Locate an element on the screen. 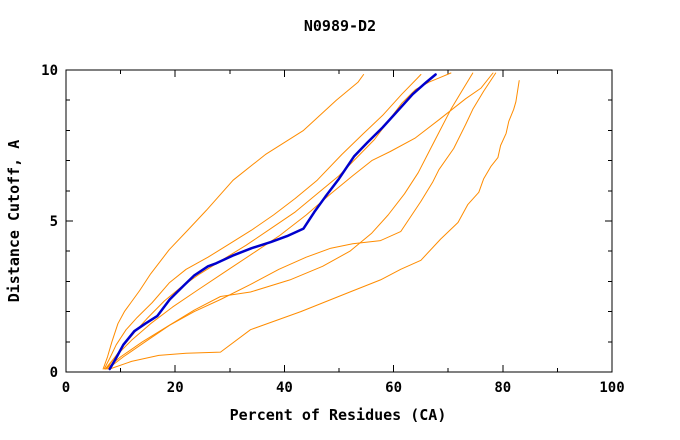  x-tick-label: 40 is located at coordinates (284, 388).